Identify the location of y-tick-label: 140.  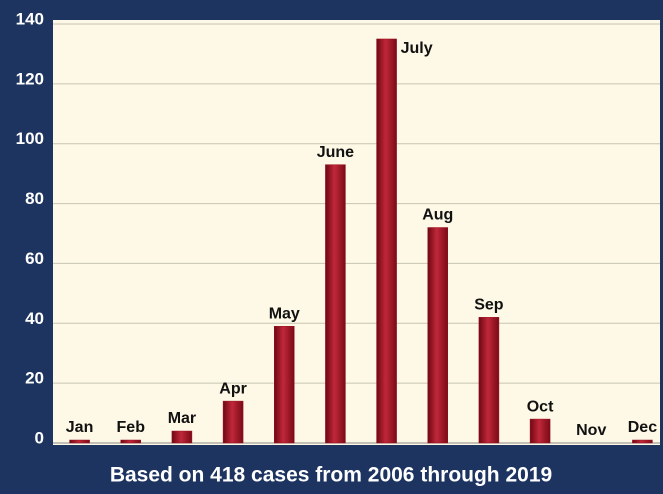
(30, 18).